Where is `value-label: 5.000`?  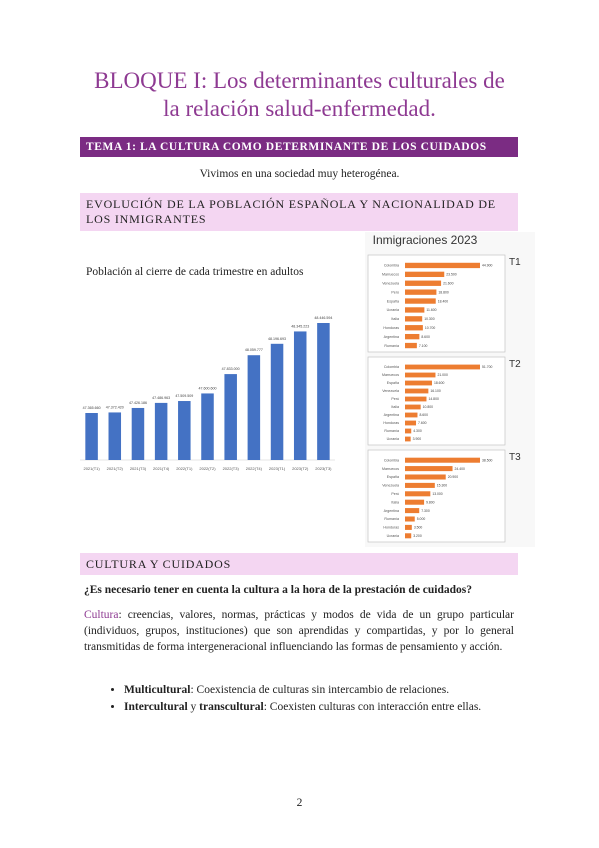 value-label: 5.000 is located at coordinates (421, 519).